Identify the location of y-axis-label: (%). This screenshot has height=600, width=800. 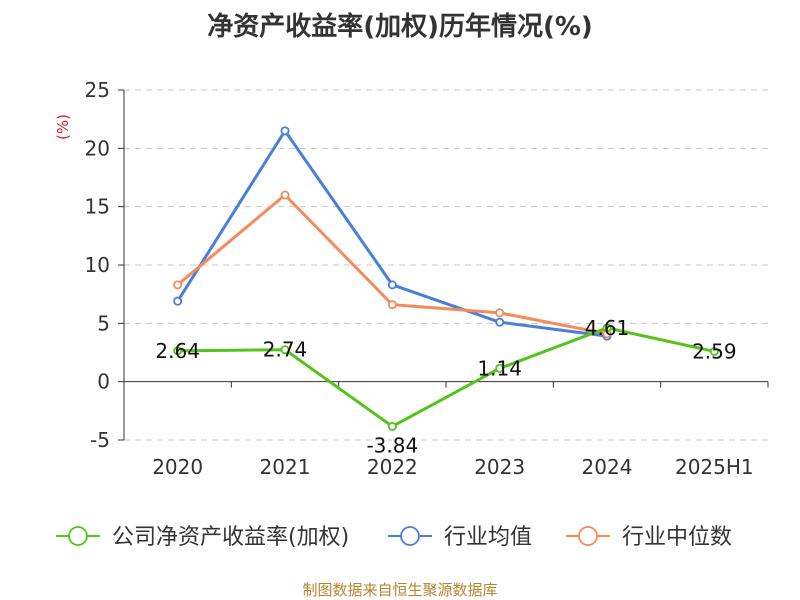
(63, 127).